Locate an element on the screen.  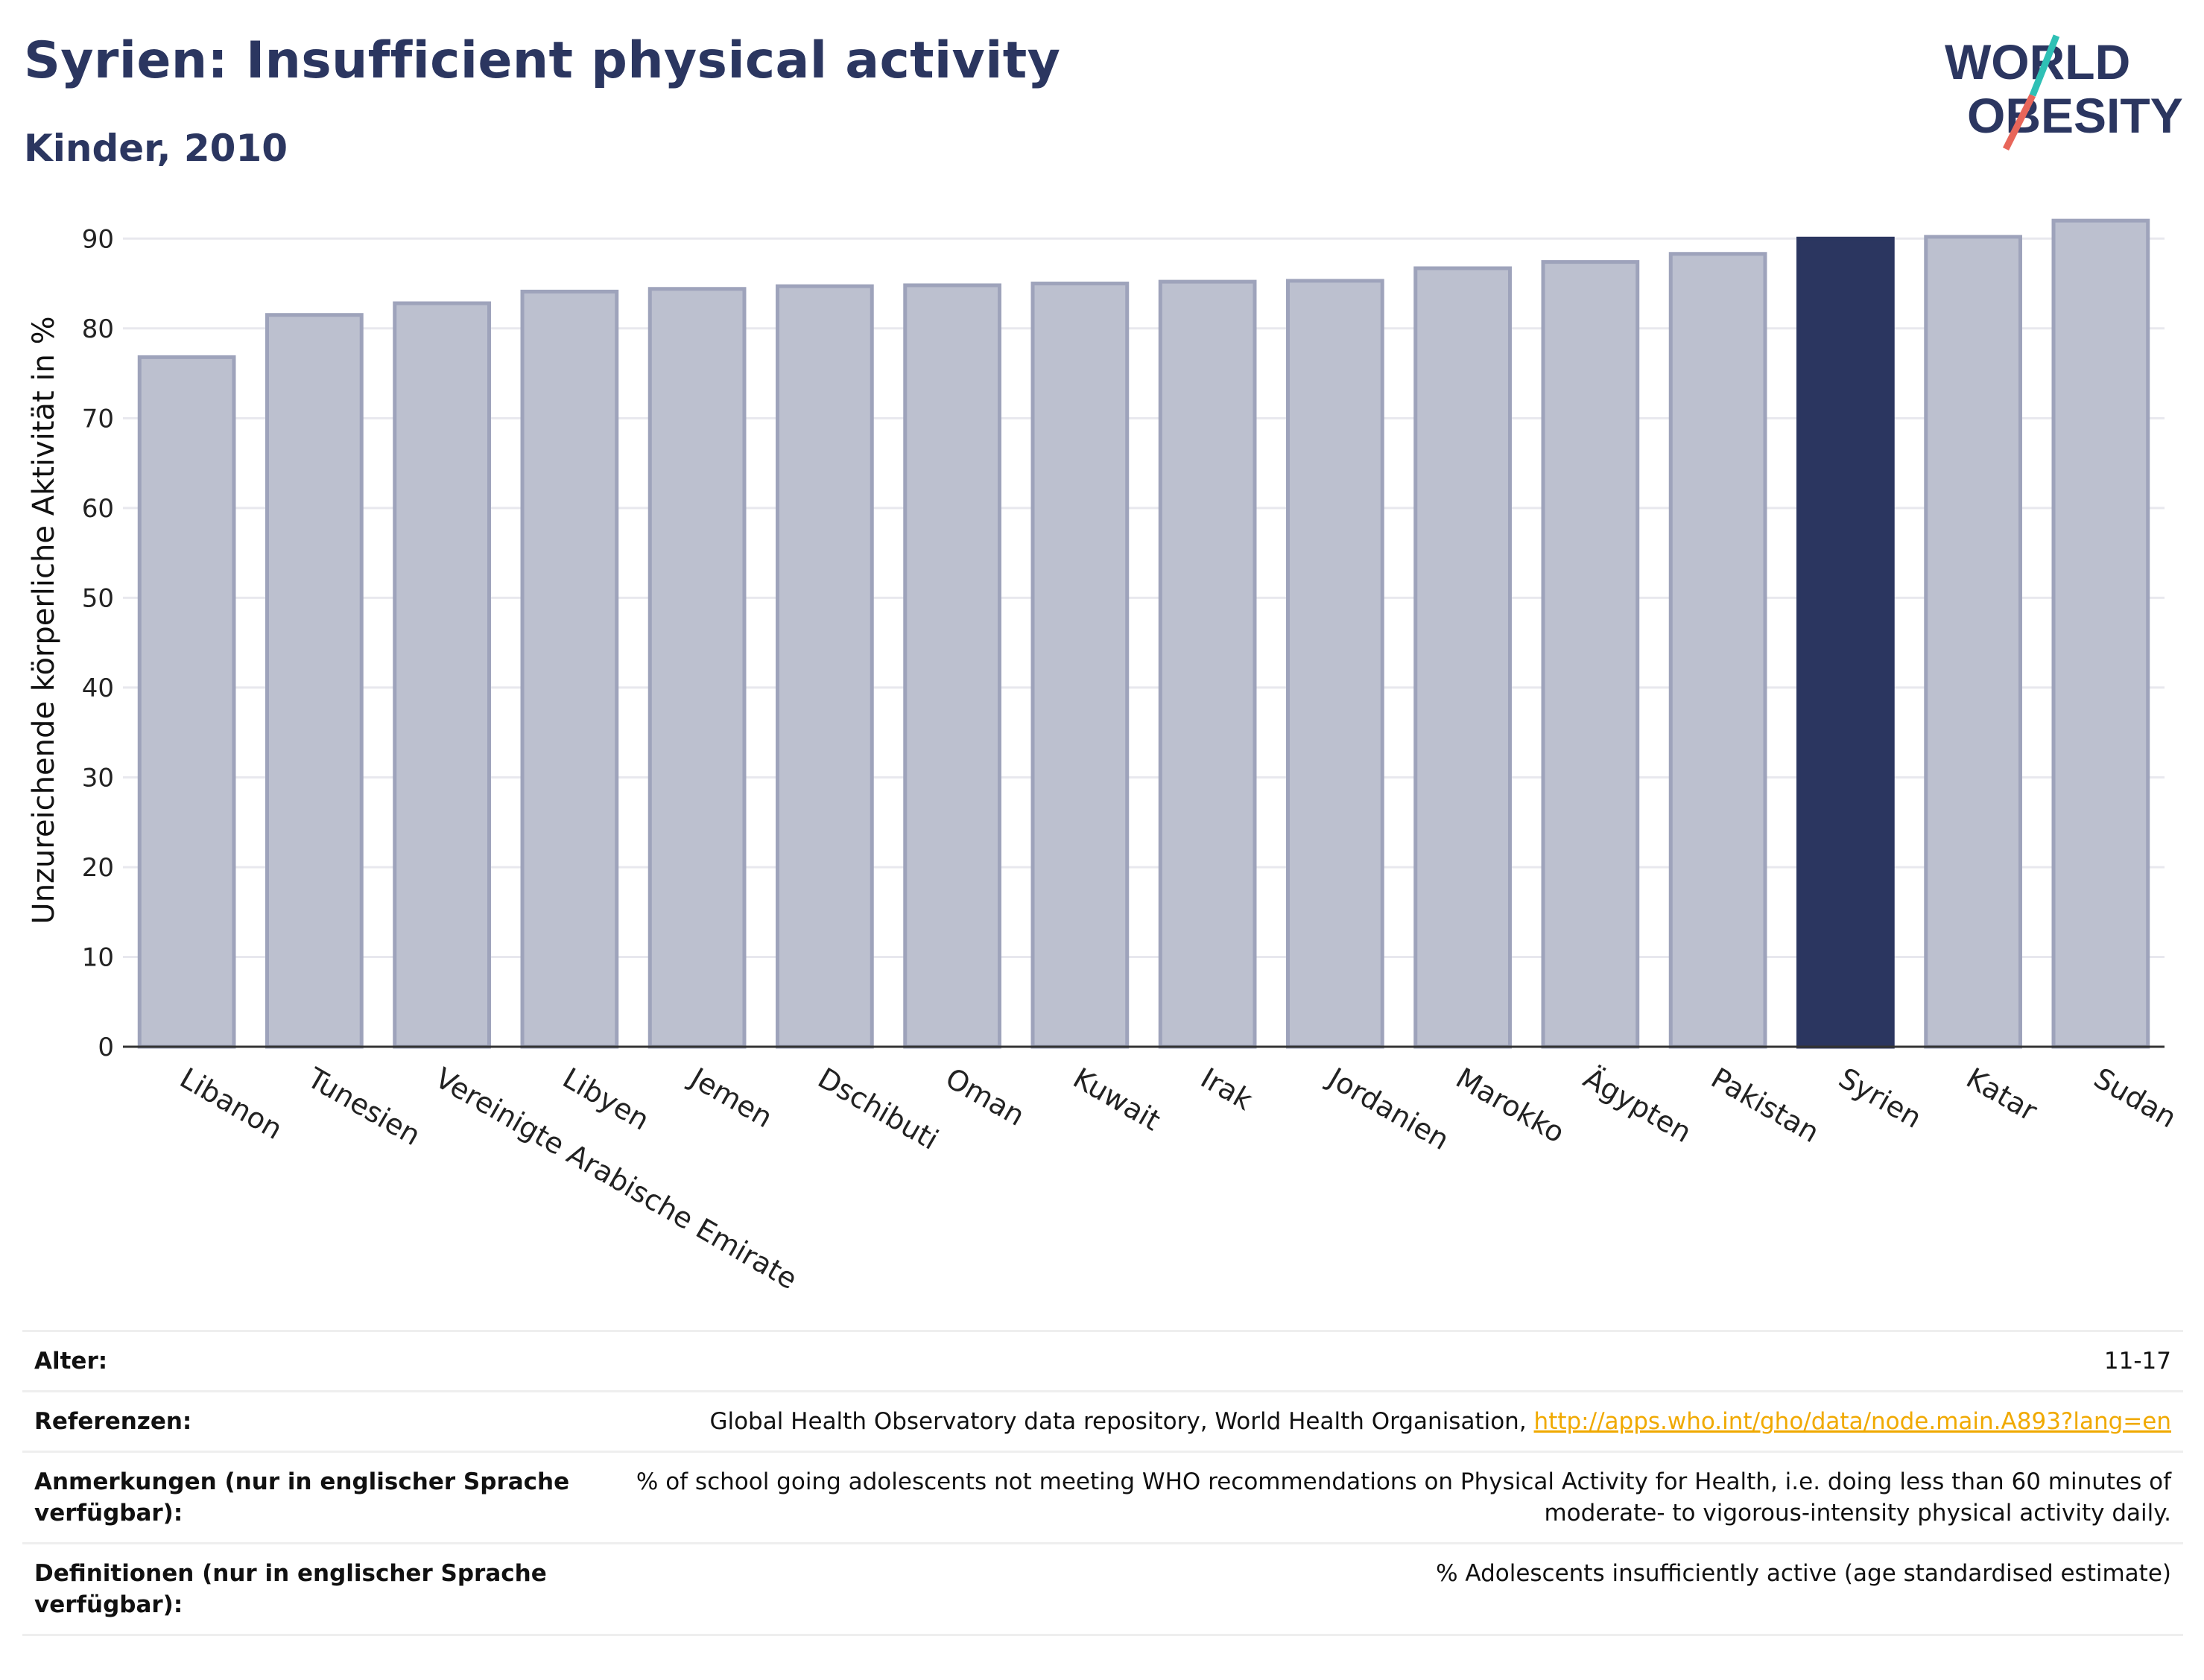
x-tick-label: Irak is located at coordinates (1226, 1089).